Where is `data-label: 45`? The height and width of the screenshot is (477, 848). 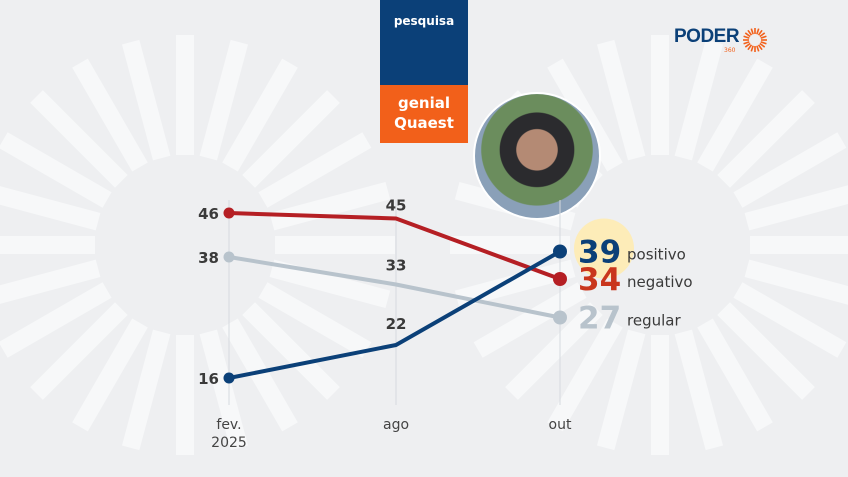 data-label: 45 is located at coordinates (396, 206).